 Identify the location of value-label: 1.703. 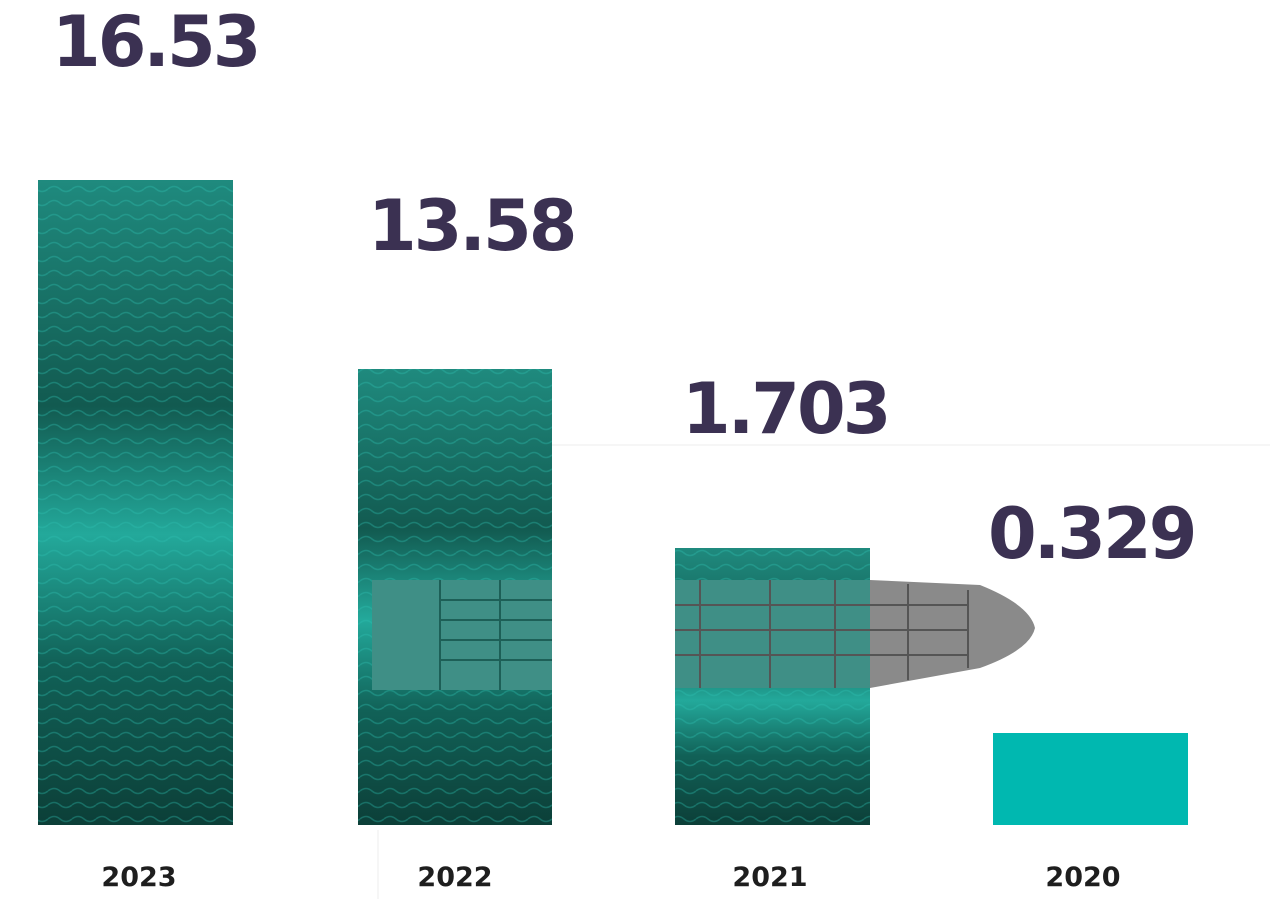
(785, 409).